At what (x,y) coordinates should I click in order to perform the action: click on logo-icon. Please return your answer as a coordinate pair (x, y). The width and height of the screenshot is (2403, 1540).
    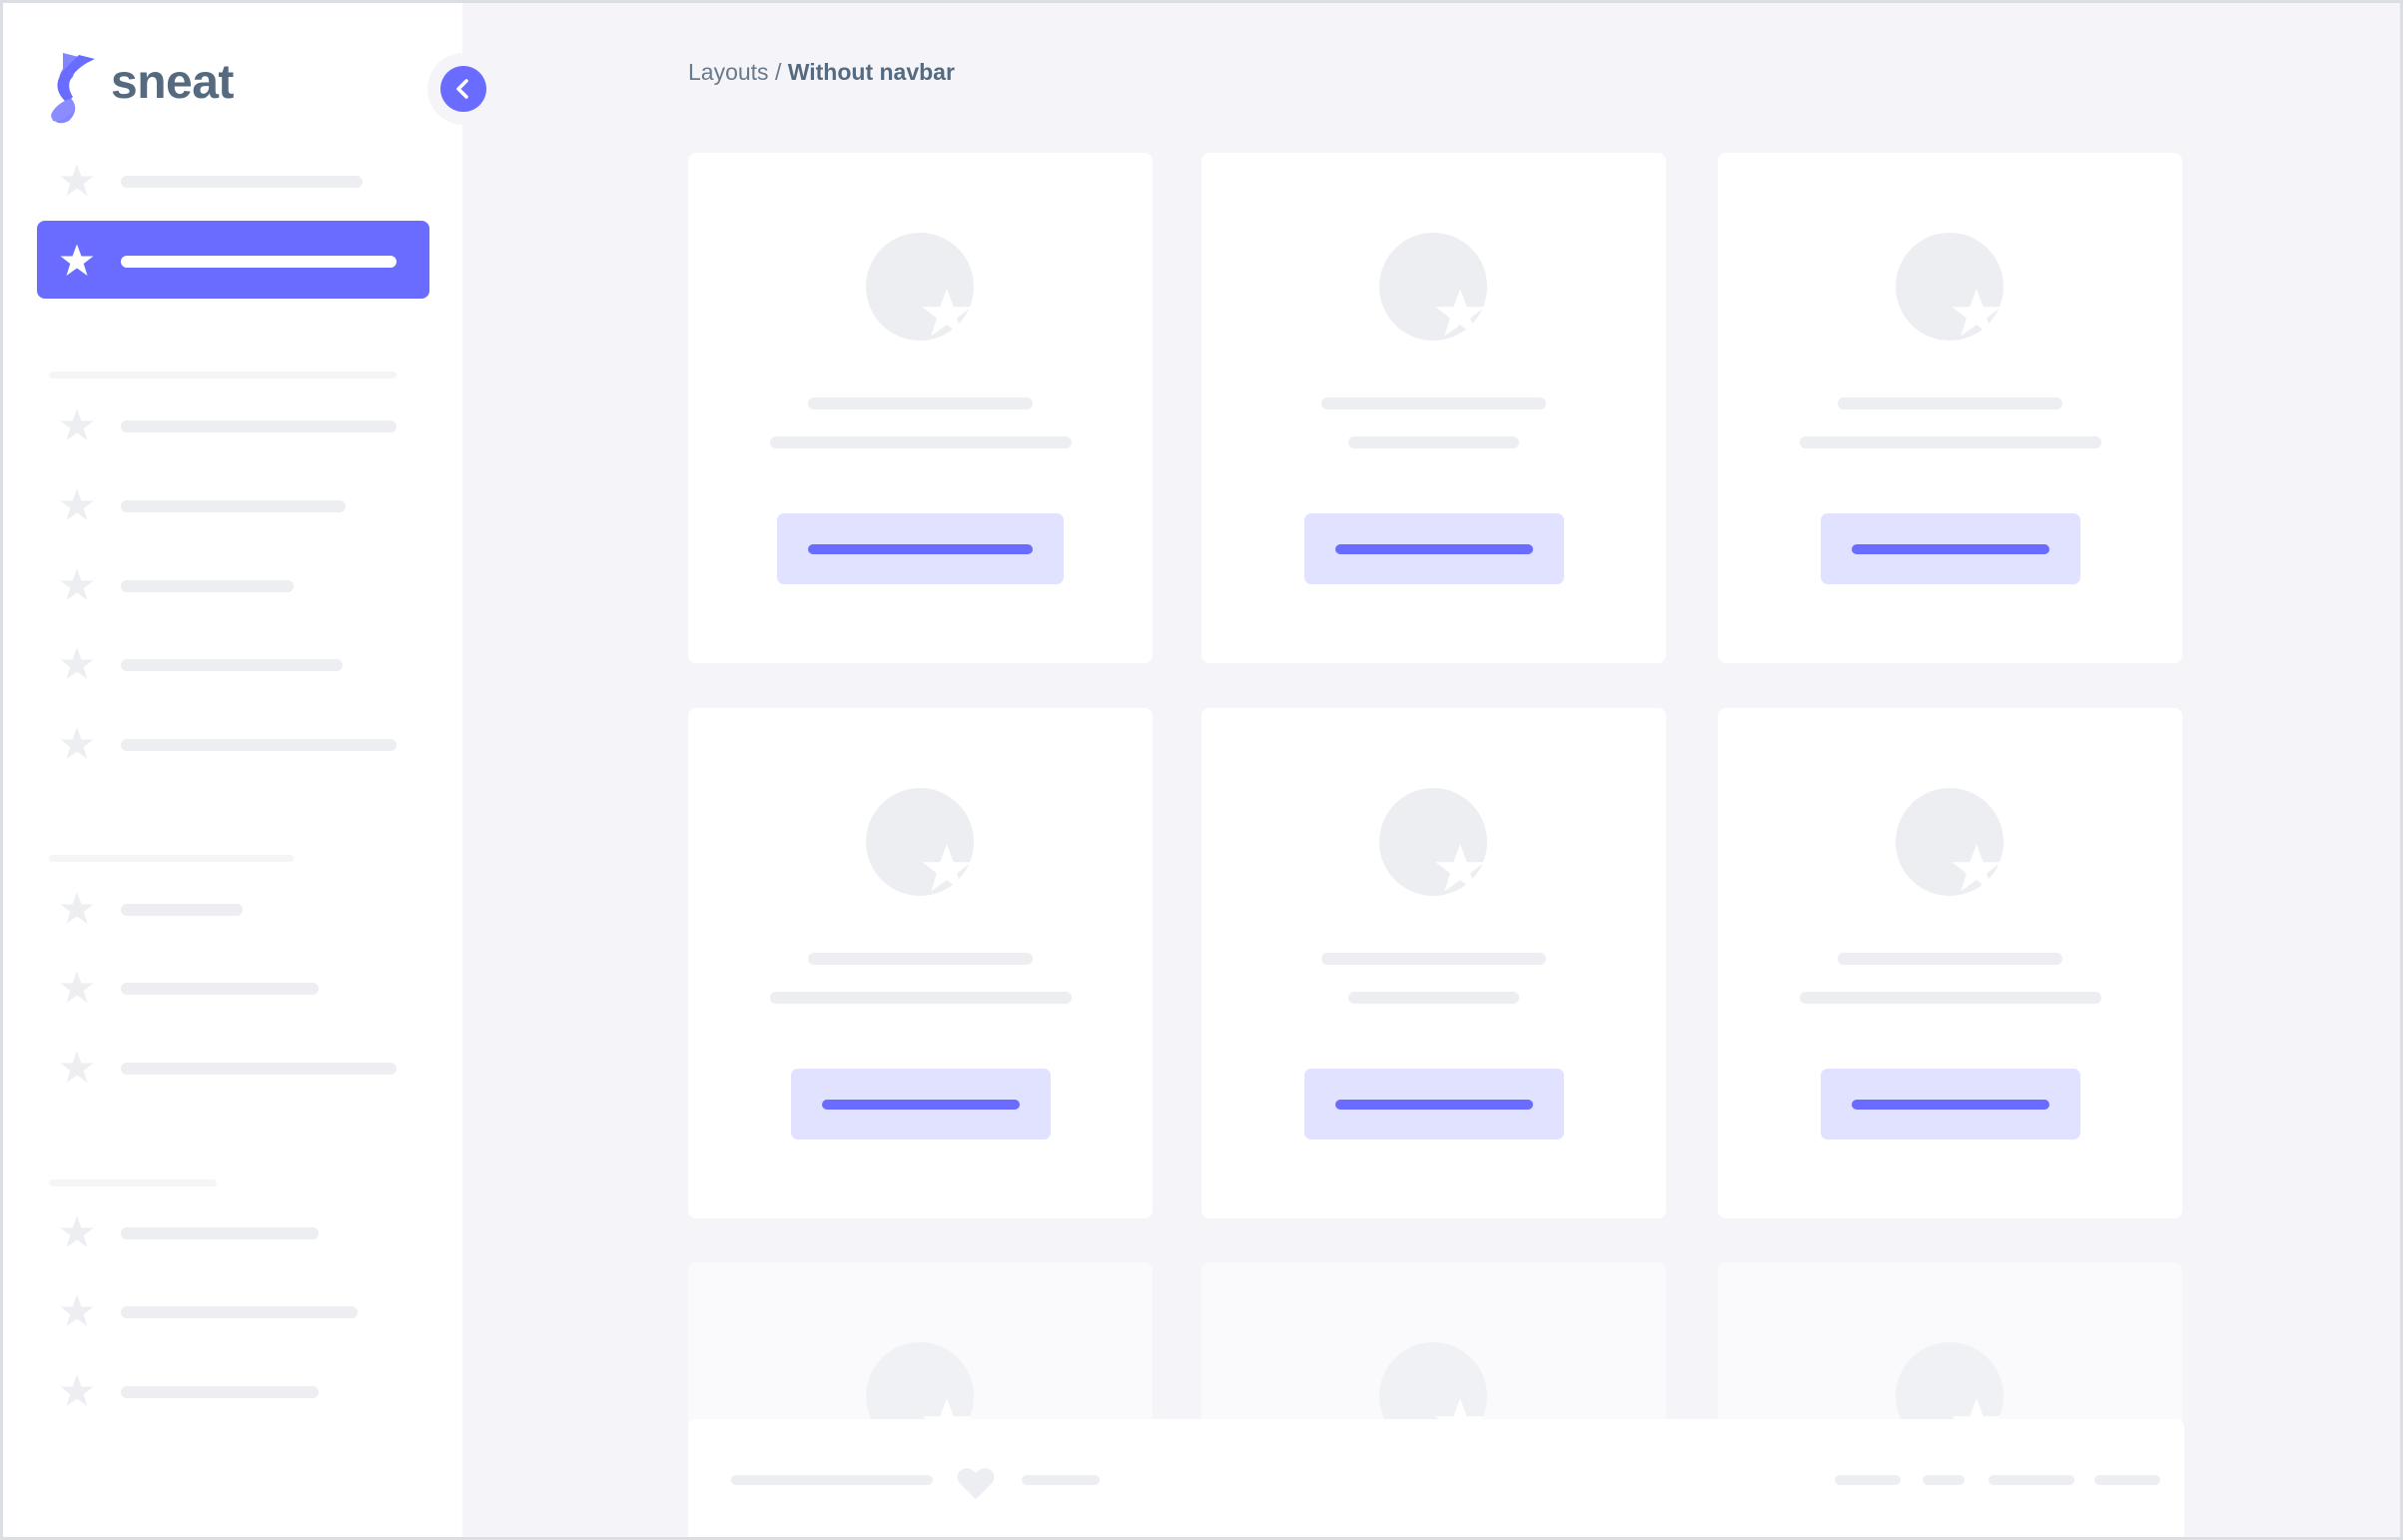
    Looking at the image, I should click on (73, 88).